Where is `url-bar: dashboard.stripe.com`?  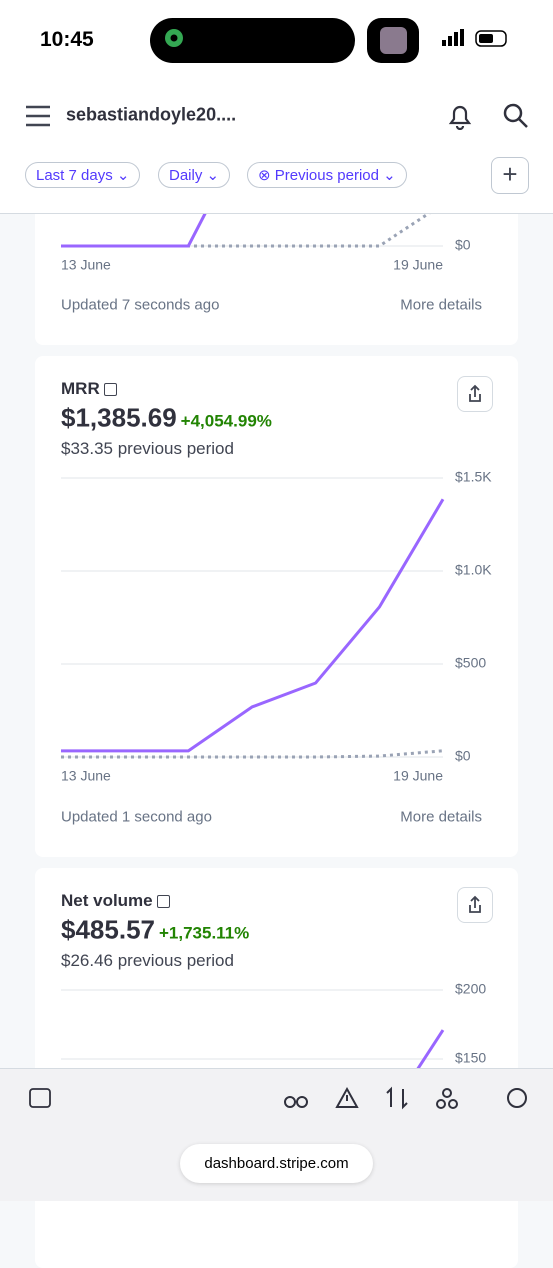 url-bar: dashboard.stripe.com is located at coordinates (276, 1163).